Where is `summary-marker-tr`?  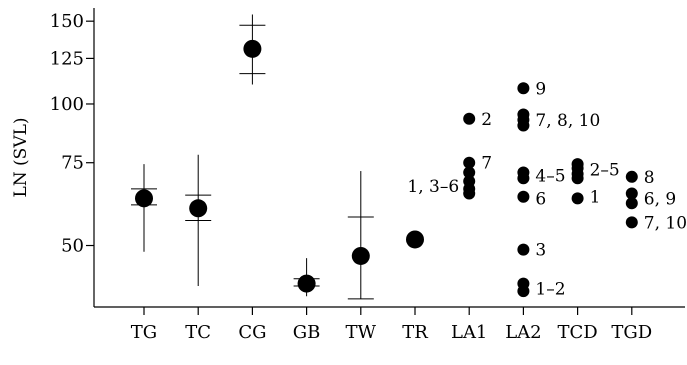 summary-marker-tr is located at coordinates (415, 239).